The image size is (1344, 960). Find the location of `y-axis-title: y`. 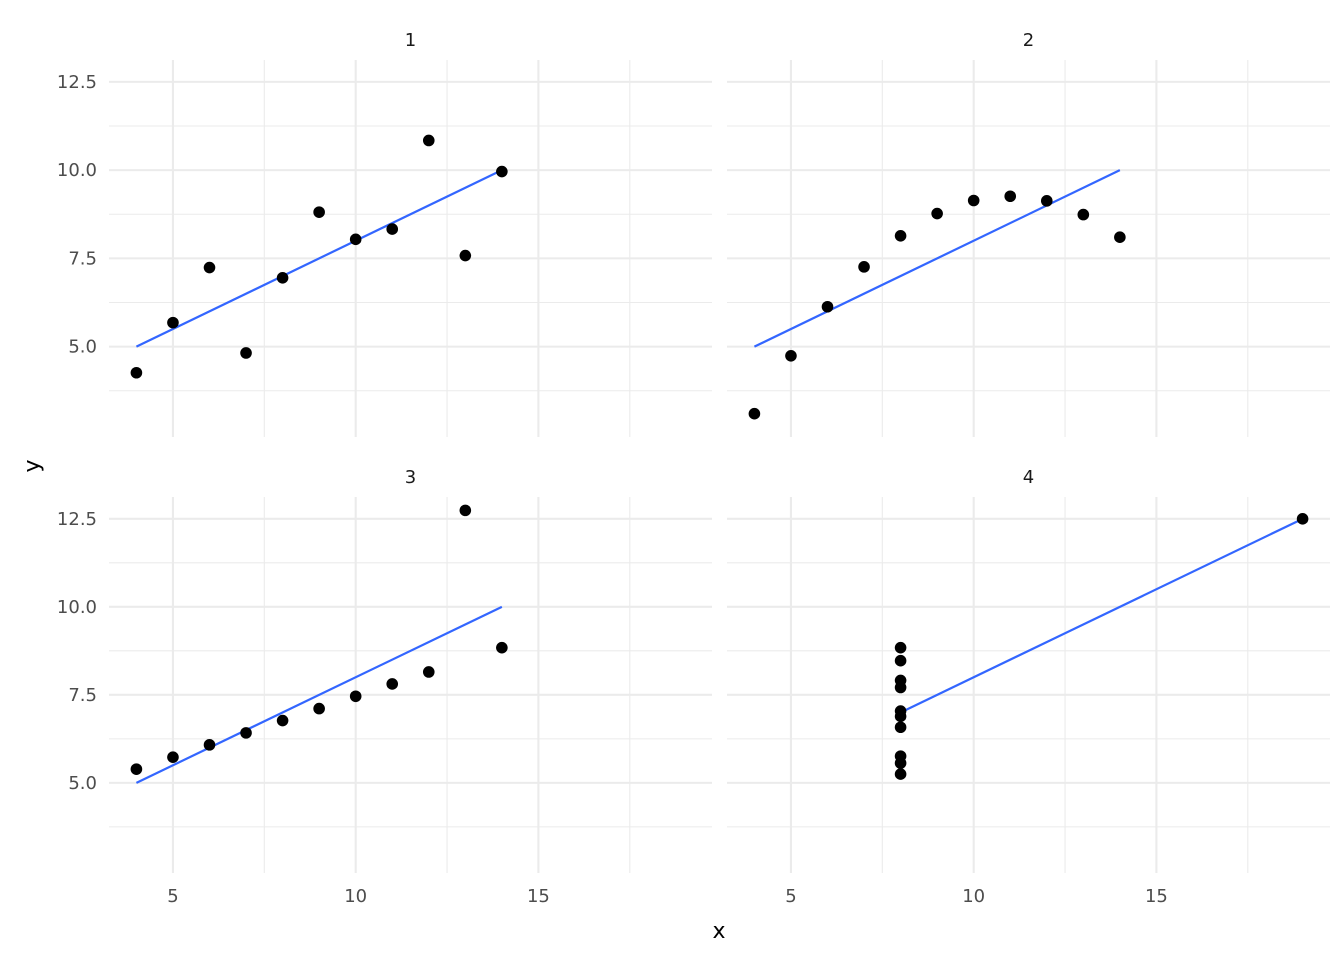

y-axis-title: y is located at coordinates (32, 465).